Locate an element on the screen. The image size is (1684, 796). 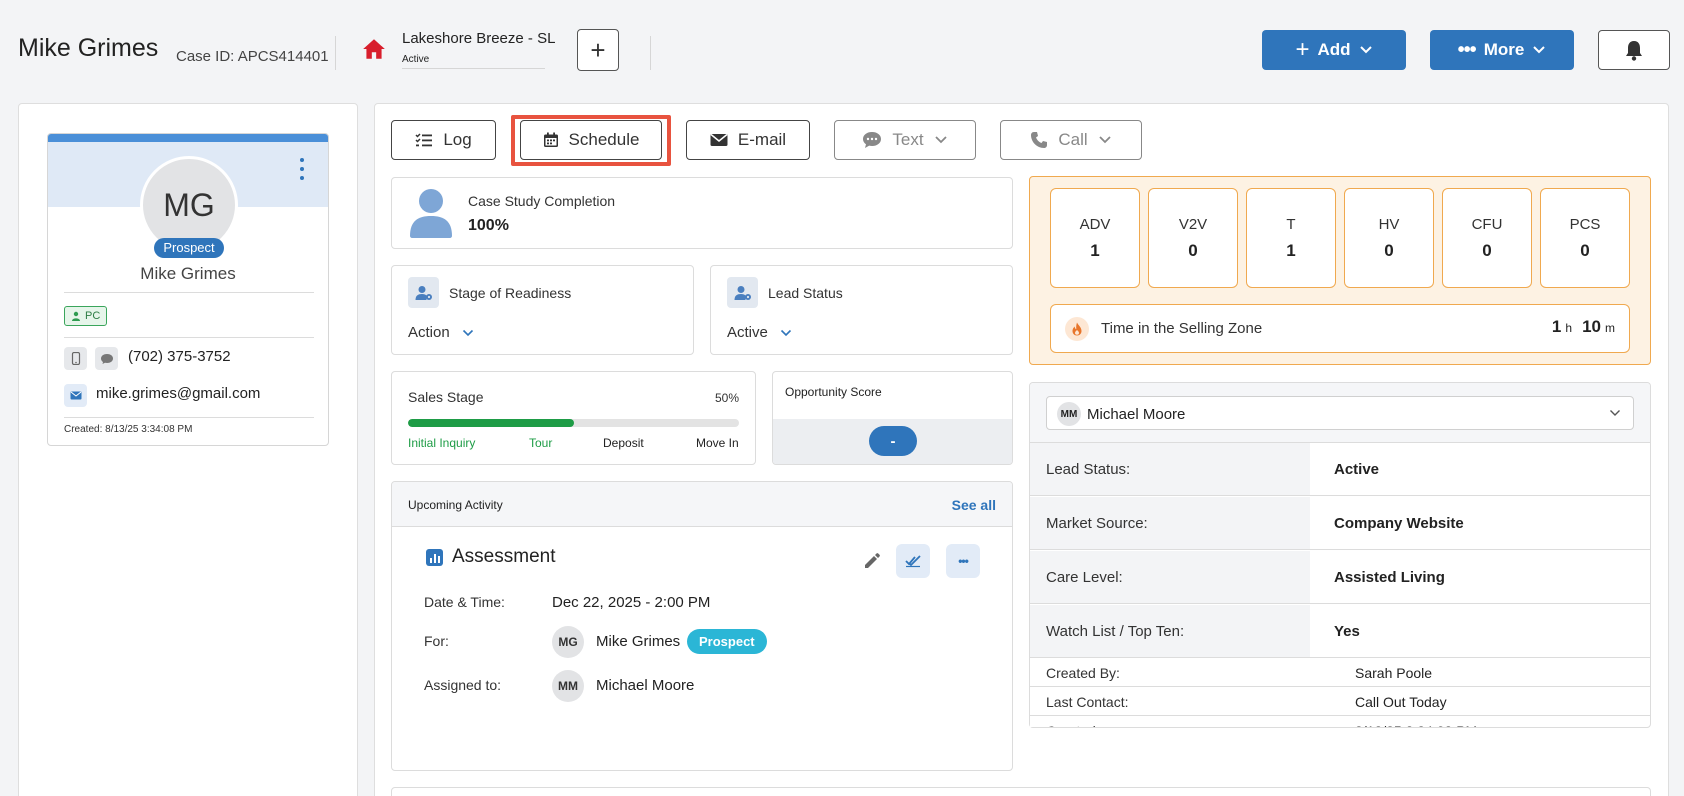
pencil-icon is located at coordinates (872, 561).